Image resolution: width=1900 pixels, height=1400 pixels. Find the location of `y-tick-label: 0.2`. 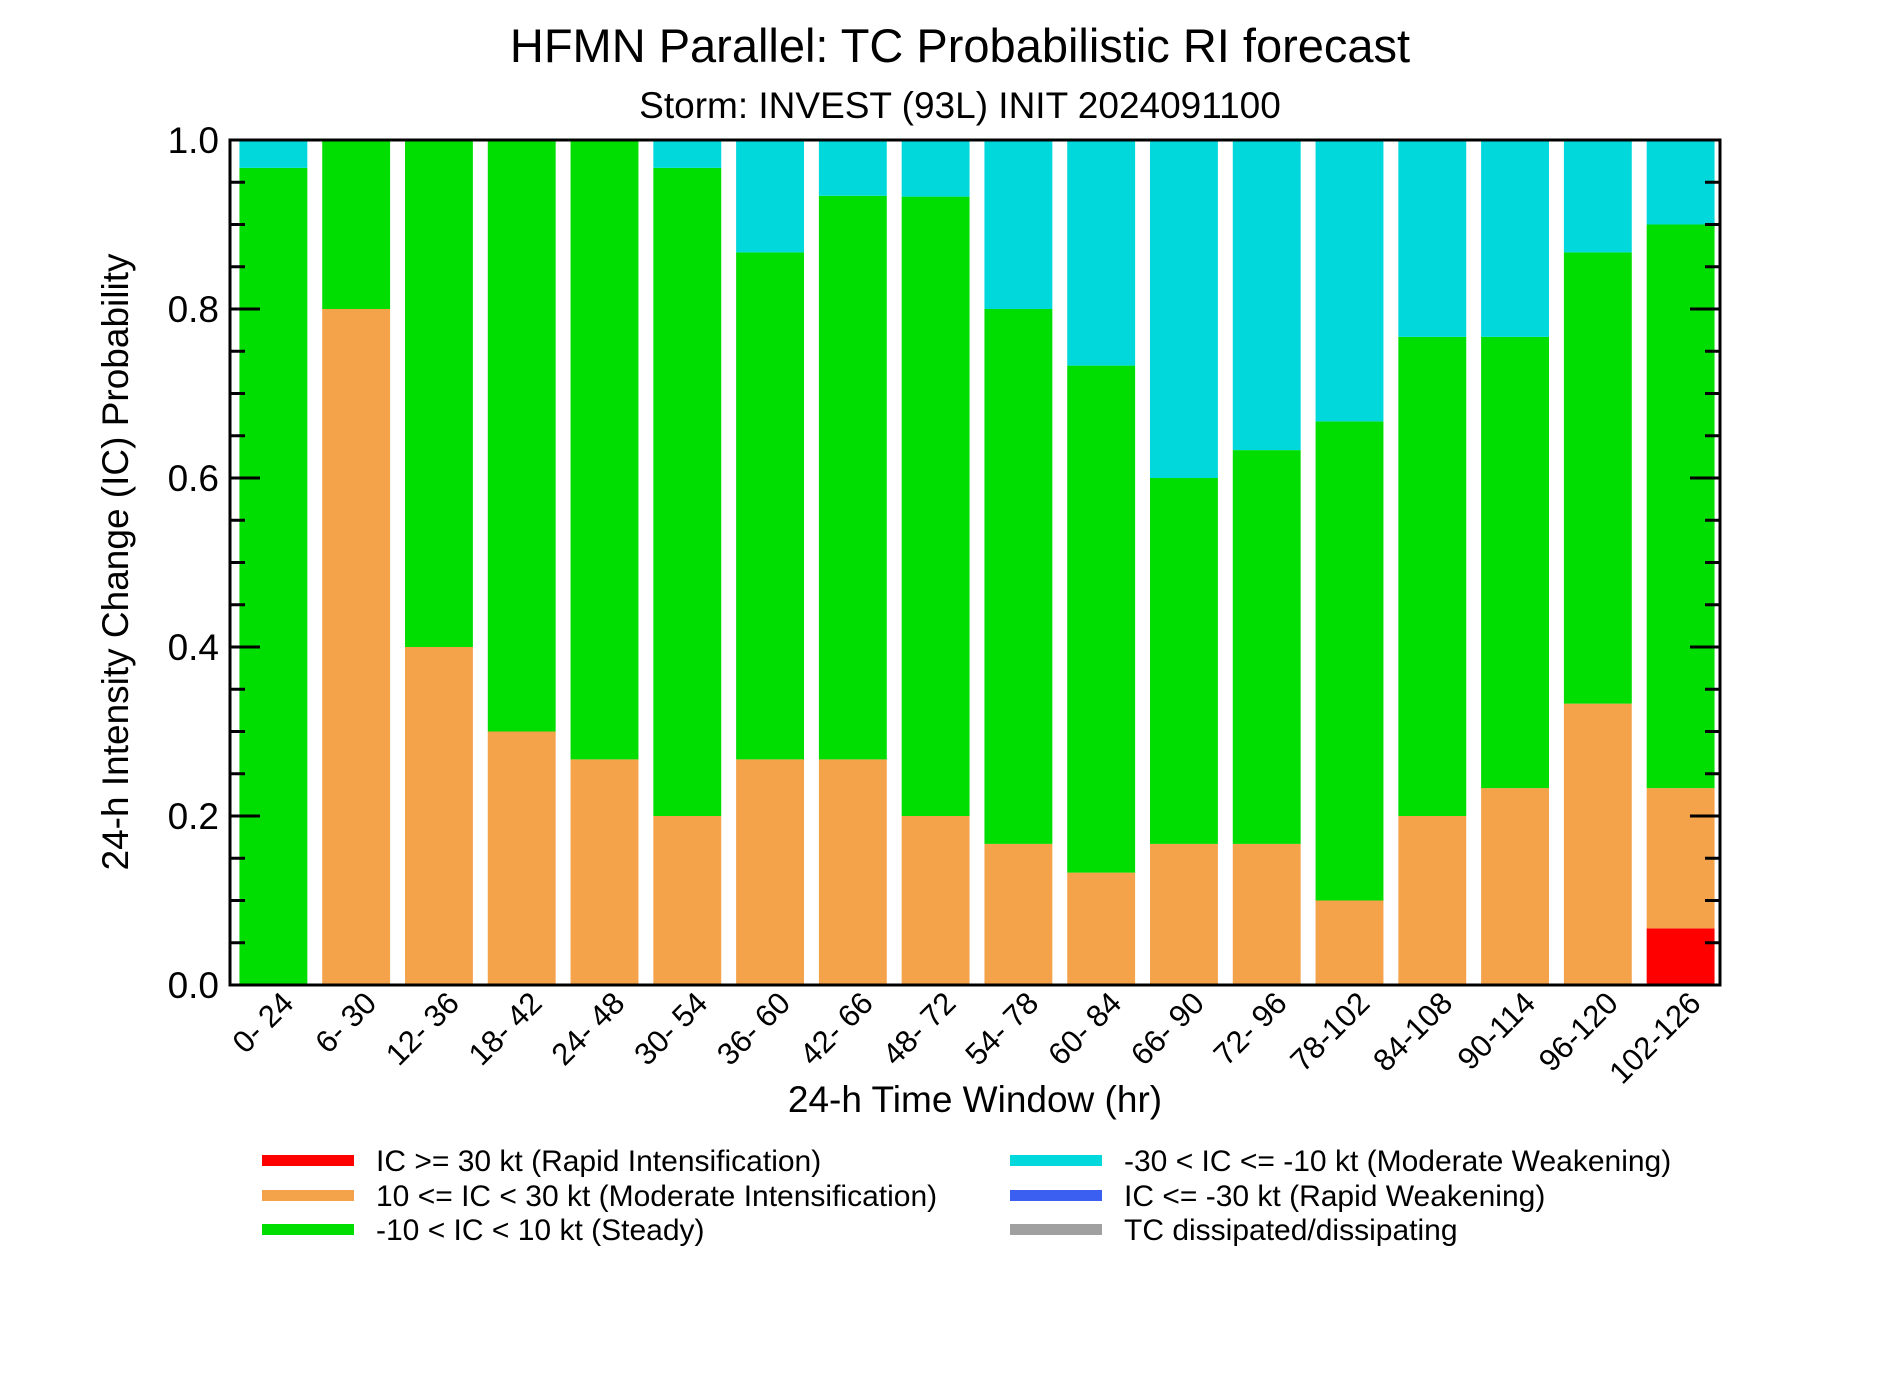

y-tick-label: 0.2 is located at coordinates (193, 816).